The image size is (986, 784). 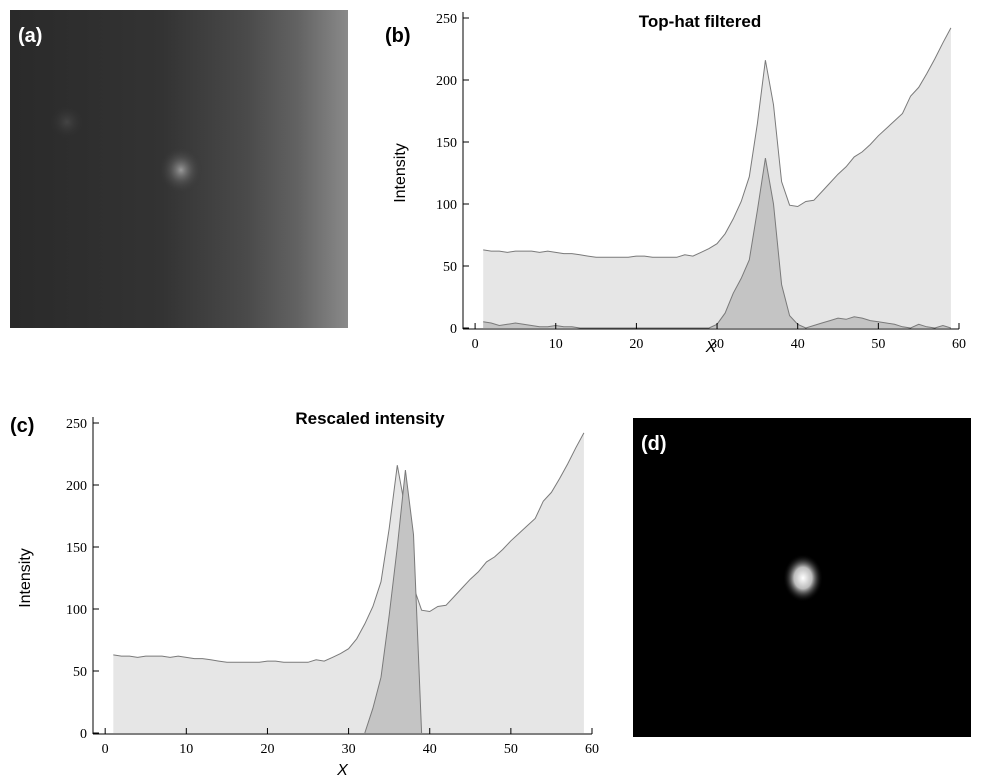 What do you see at coordinates (654, 444) in the screenshot?
I see `panel-label: (d)` at bounding box center [654, 444].